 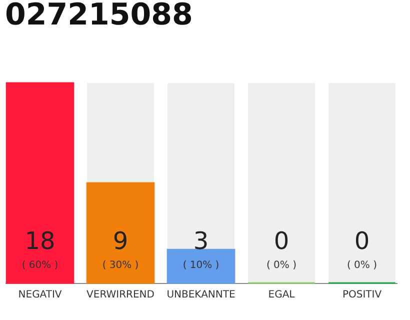 What do you see at coordinates (120, 241) in the screenshot?
I see `annotation: 9` at bounding box center [120, 241].